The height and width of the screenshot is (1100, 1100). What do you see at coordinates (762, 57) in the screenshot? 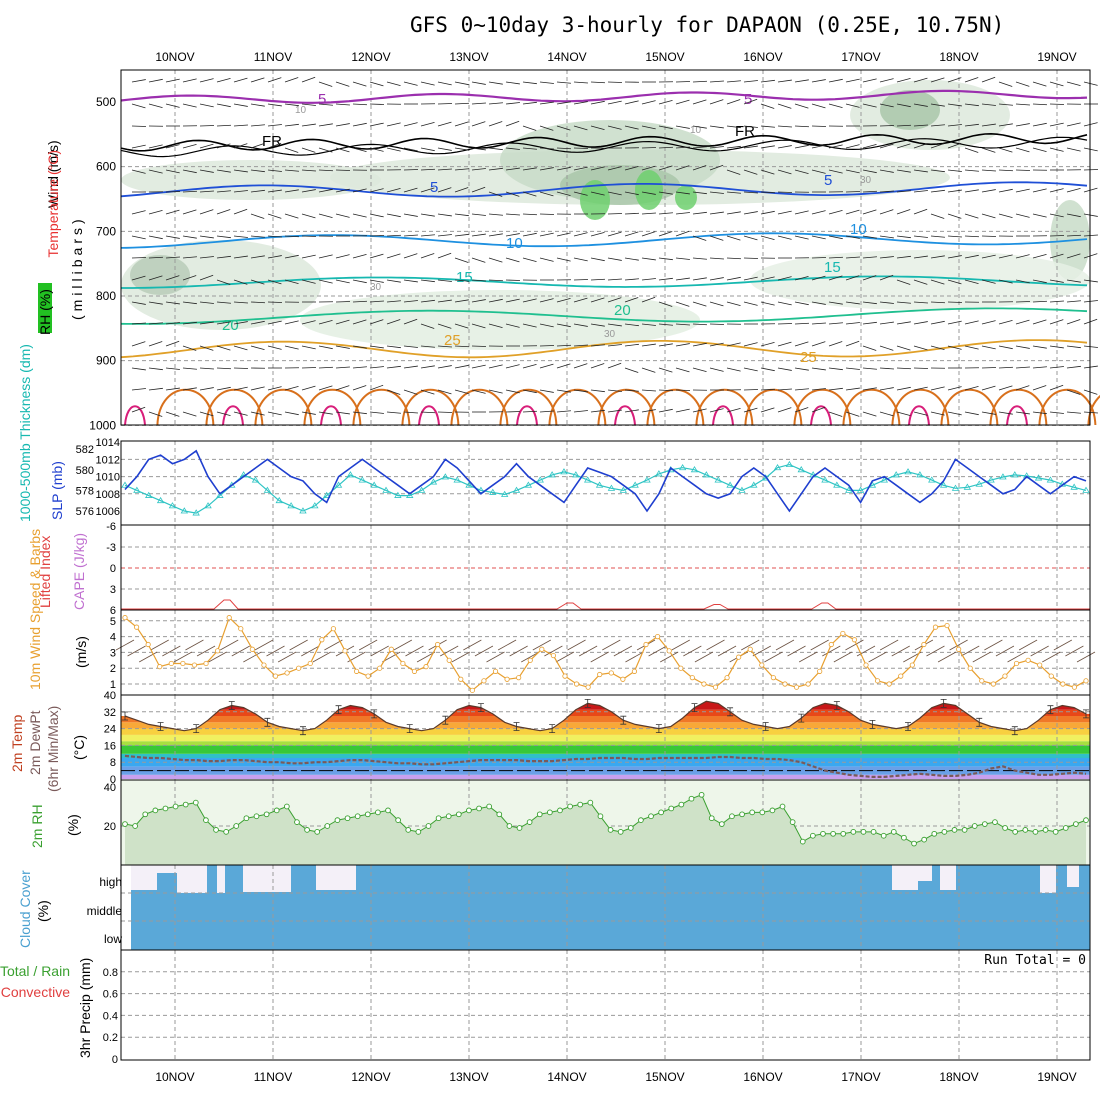
I see `date-label-top: 16NOV` at bounding box center [762, 57].